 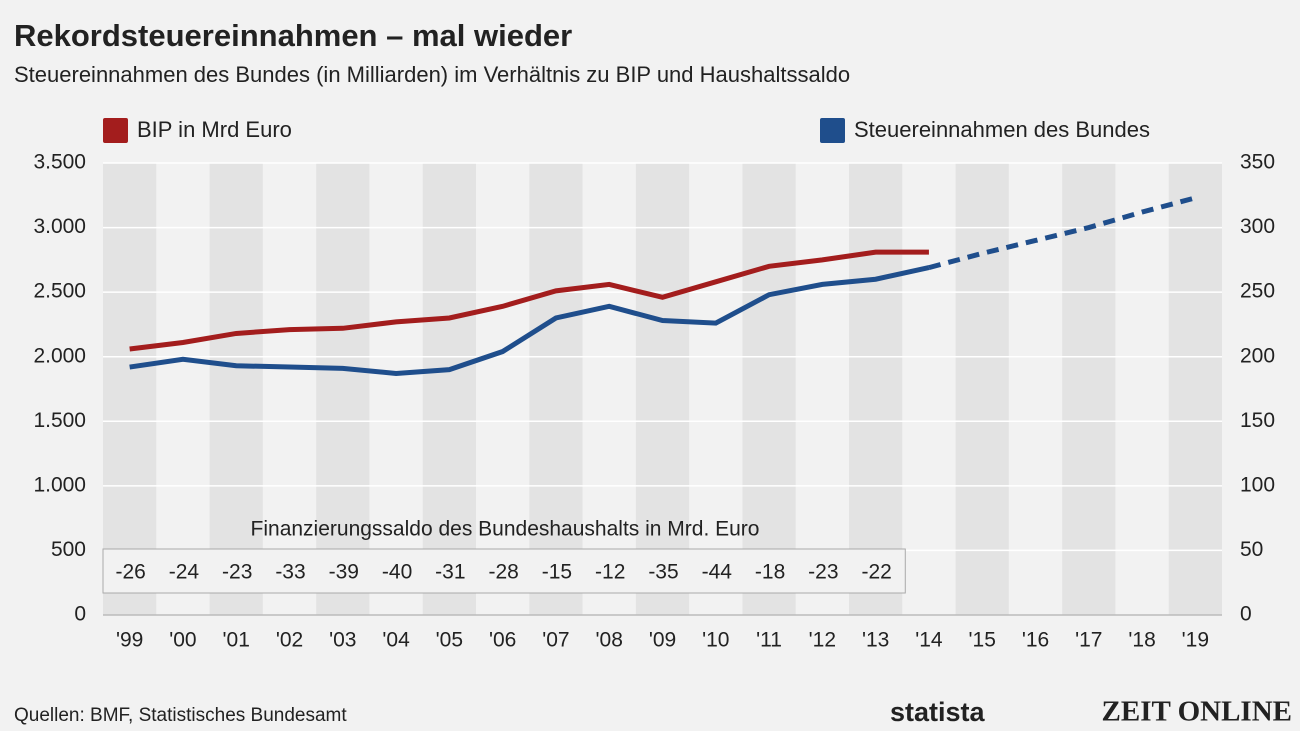 What do you see at coordinates (214, 129) in the screenshot?
I see `legend-label: BIP in Mrd Euro` at bounding box center [214, 129].